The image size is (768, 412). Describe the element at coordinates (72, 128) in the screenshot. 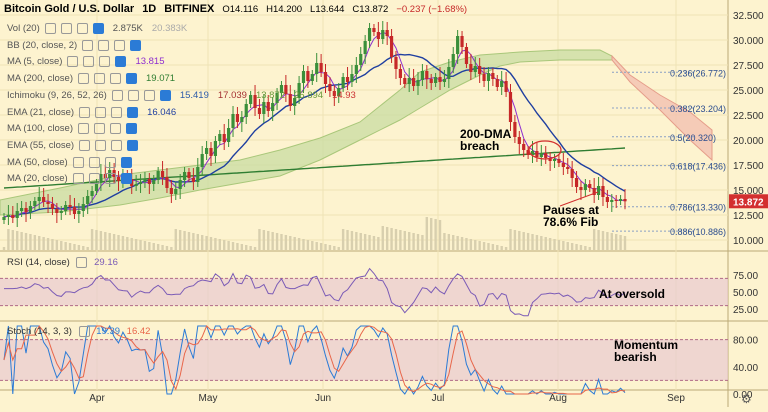

I see `indicator-row: MA (100, close)` at that location.